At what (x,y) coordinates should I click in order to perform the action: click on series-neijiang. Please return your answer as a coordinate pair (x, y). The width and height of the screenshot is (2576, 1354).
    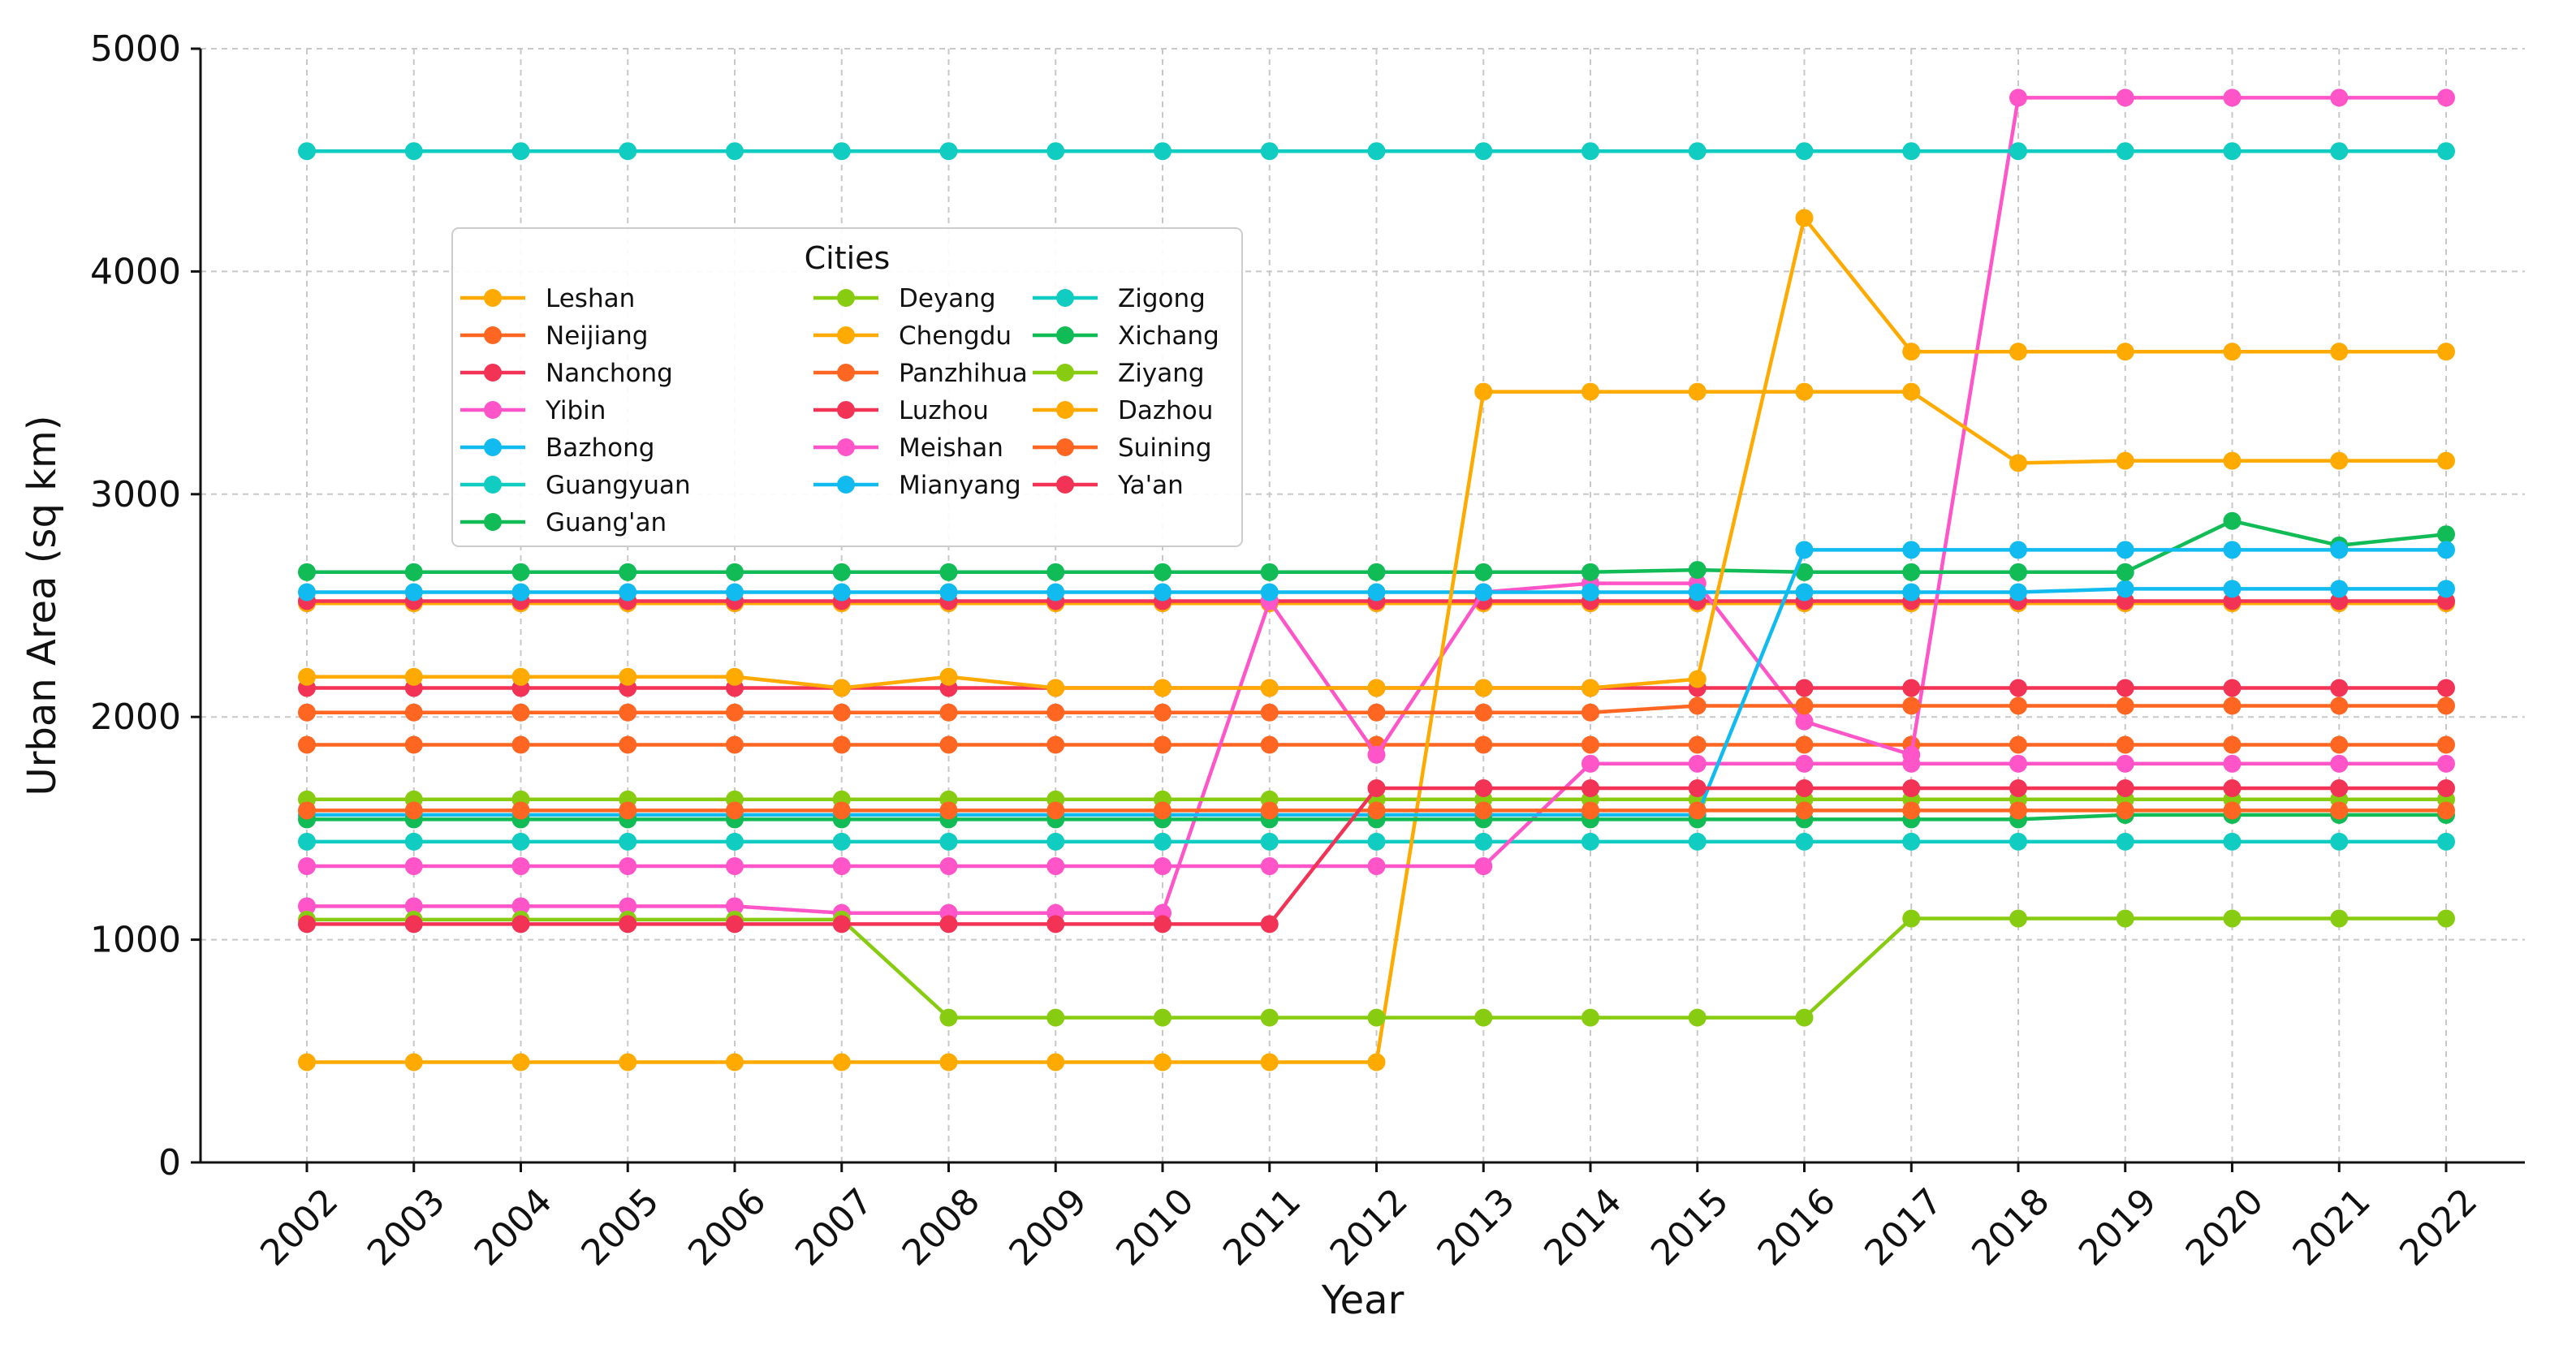
    Looking at the image, I should click on (1376, 744).